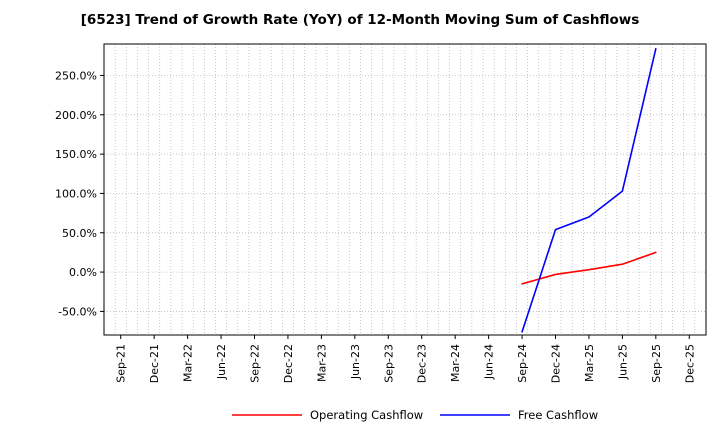  I want to click on y-tick-label: 250.0%, so click(76, 75).